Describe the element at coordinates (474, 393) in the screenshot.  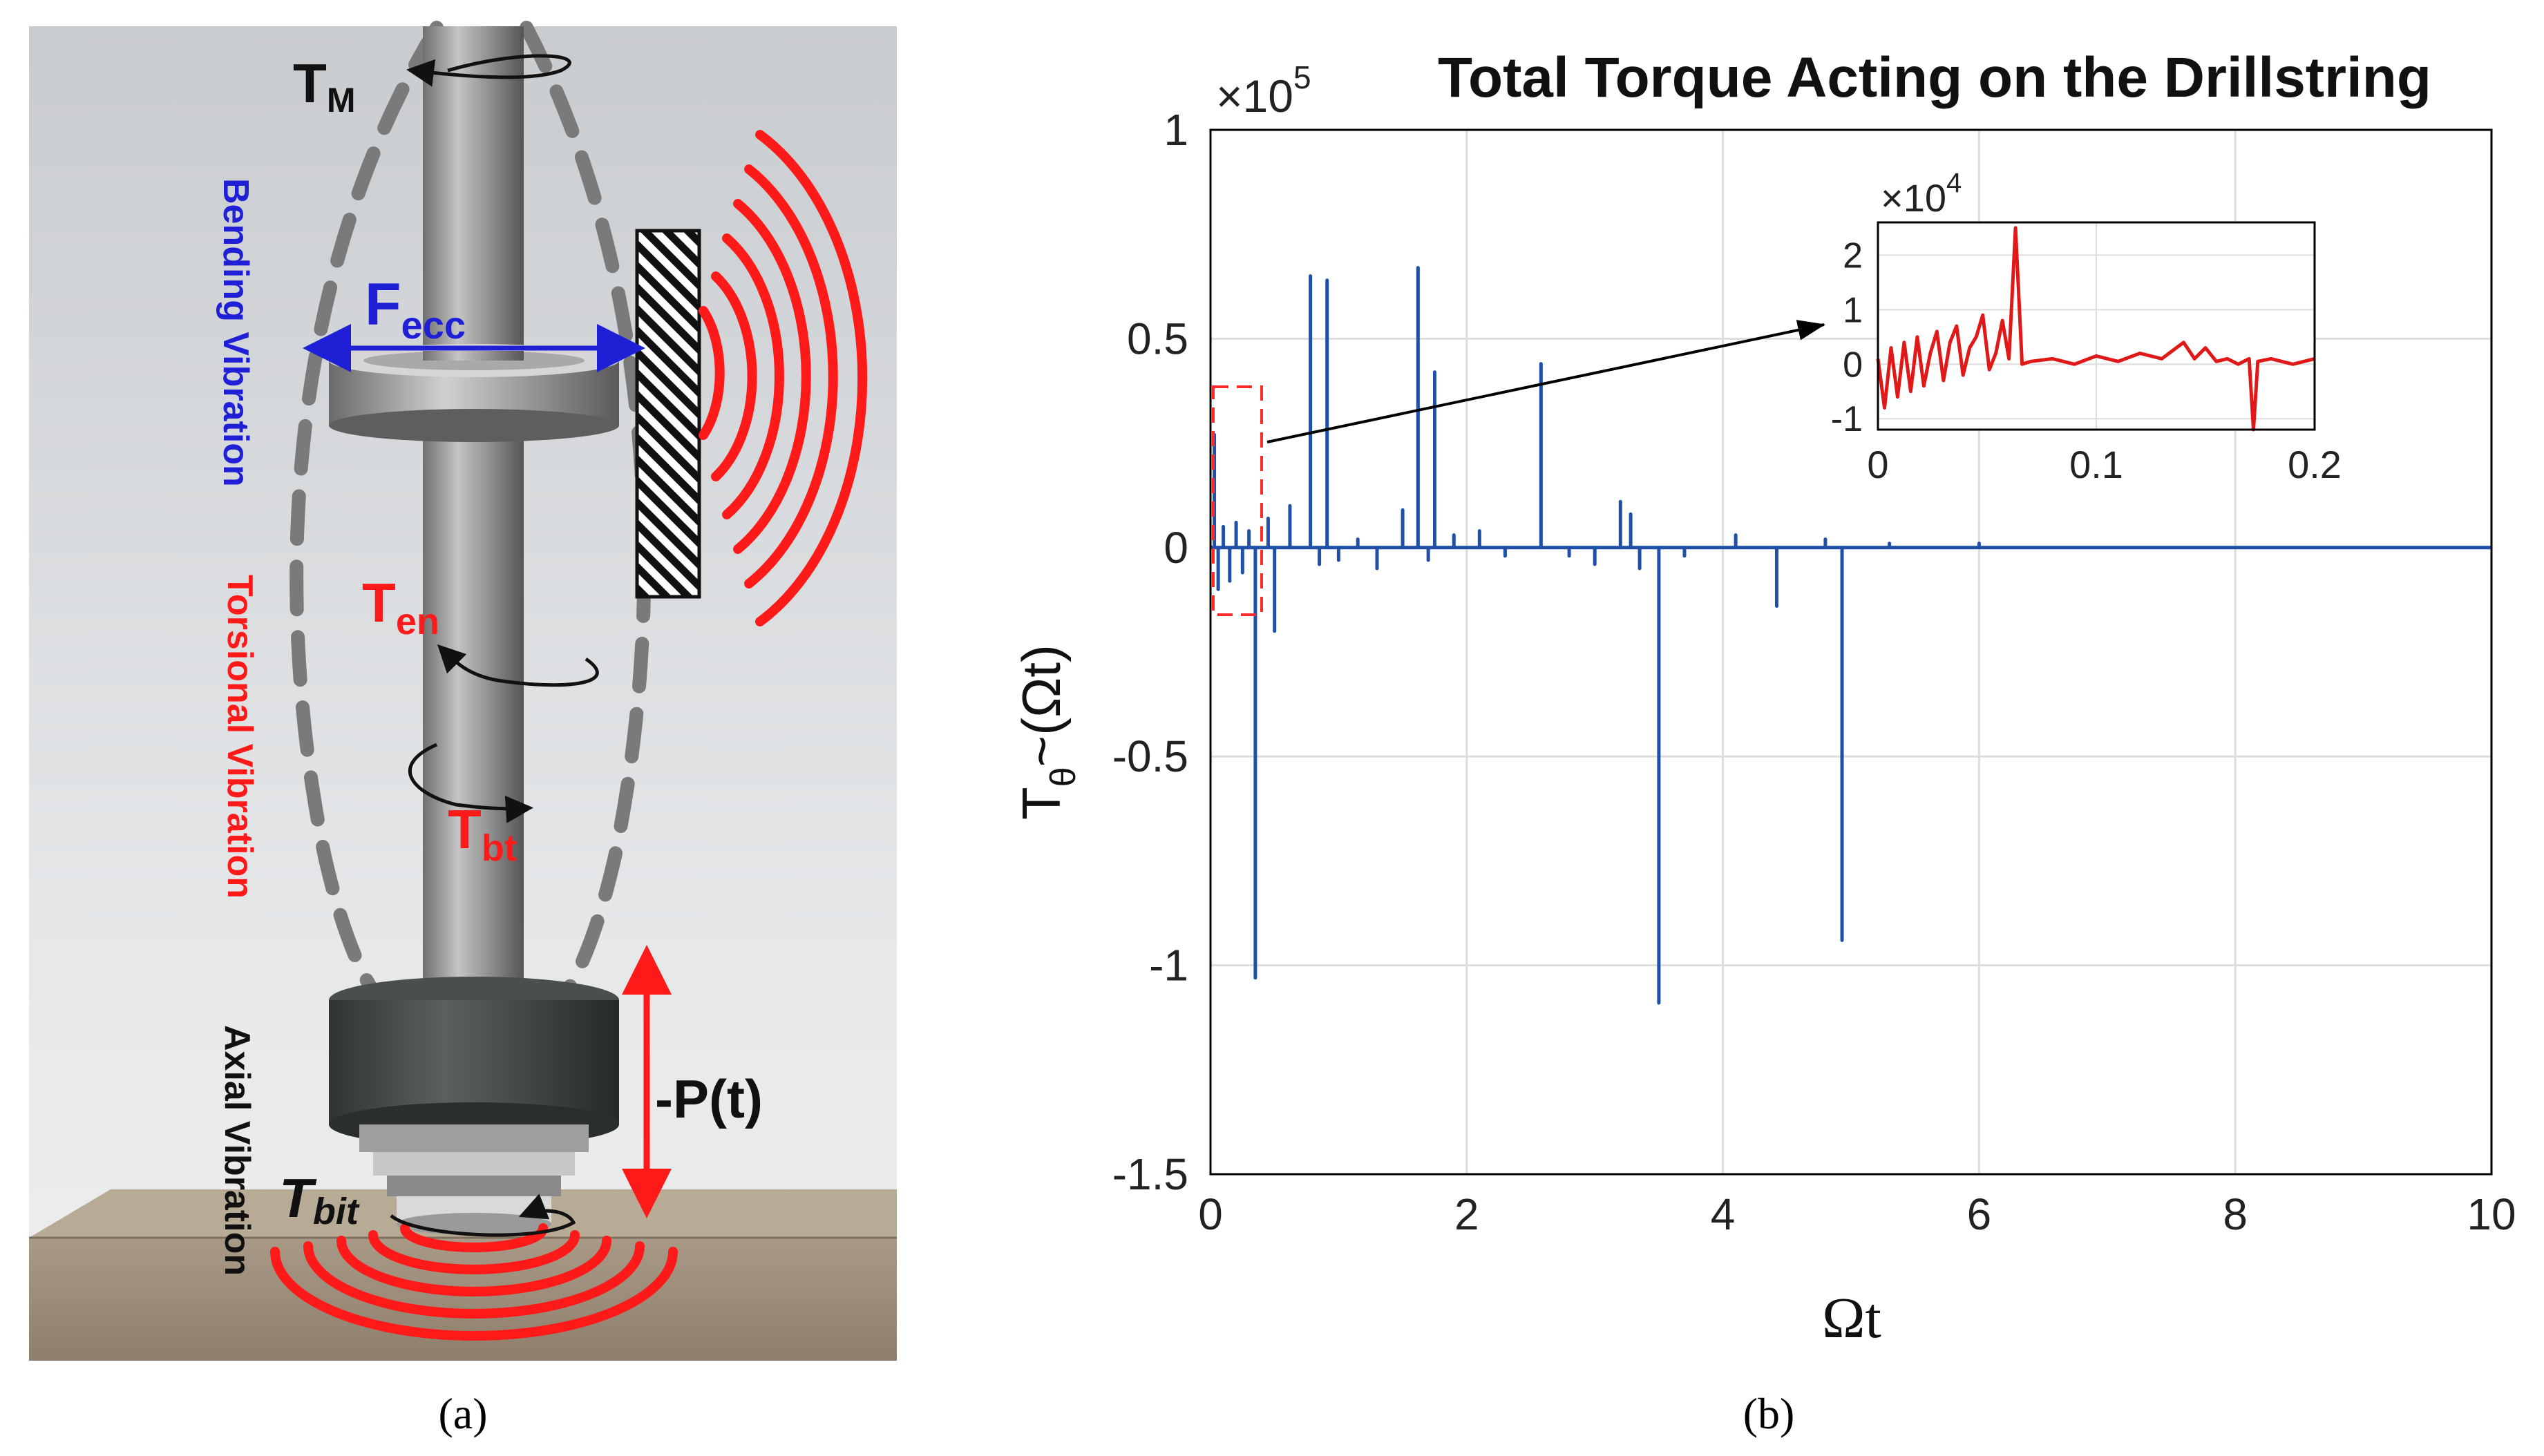
I see `stabilizer-disk` at that location.